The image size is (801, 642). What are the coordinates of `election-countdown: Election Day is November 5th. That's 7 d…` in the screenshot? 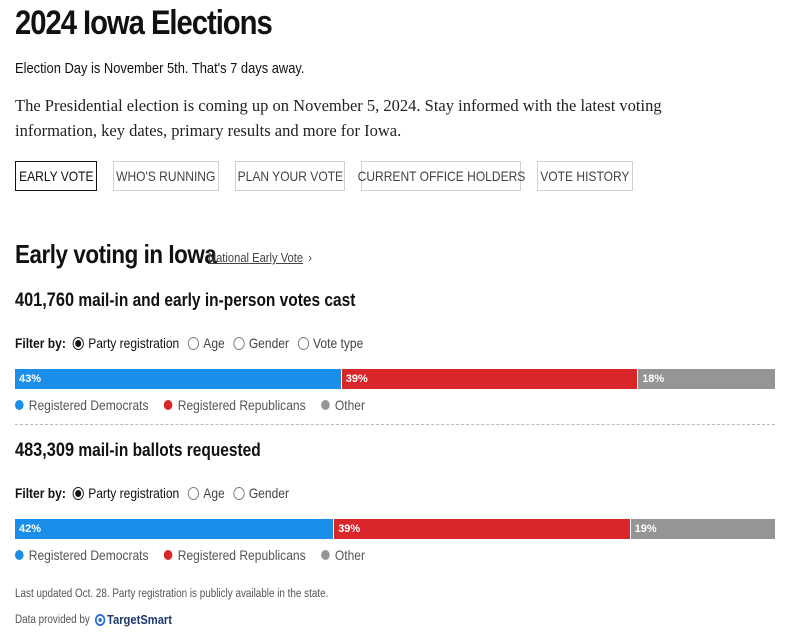 It's located at (160, 68).